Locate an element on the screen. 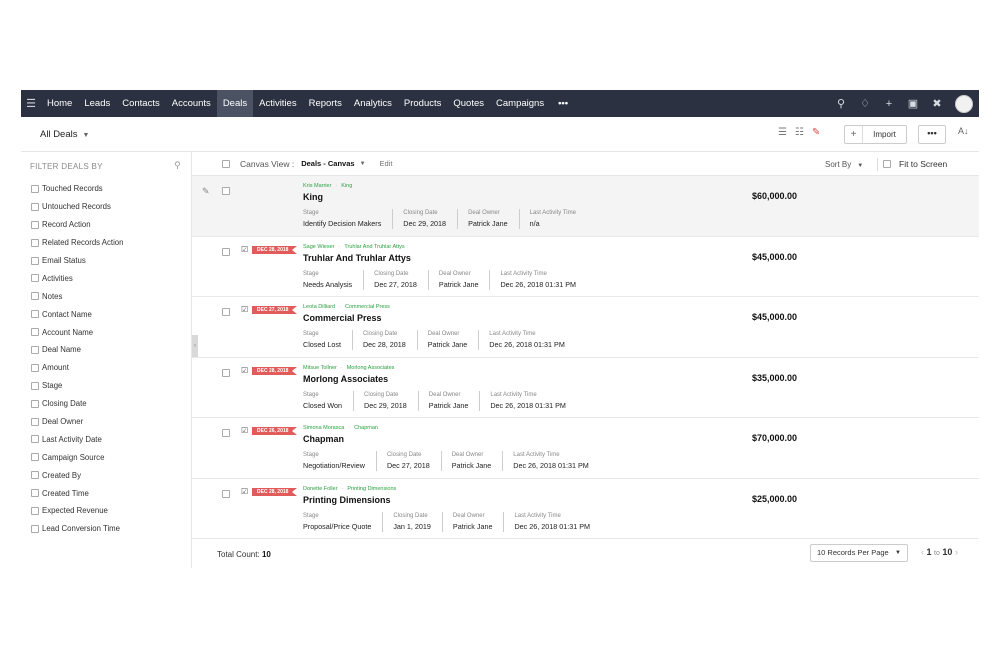 Image resolution: width=1000 pixels, height=658 pixels. contact-link: Mitsue Tollner is located at coordinates (320, 367).